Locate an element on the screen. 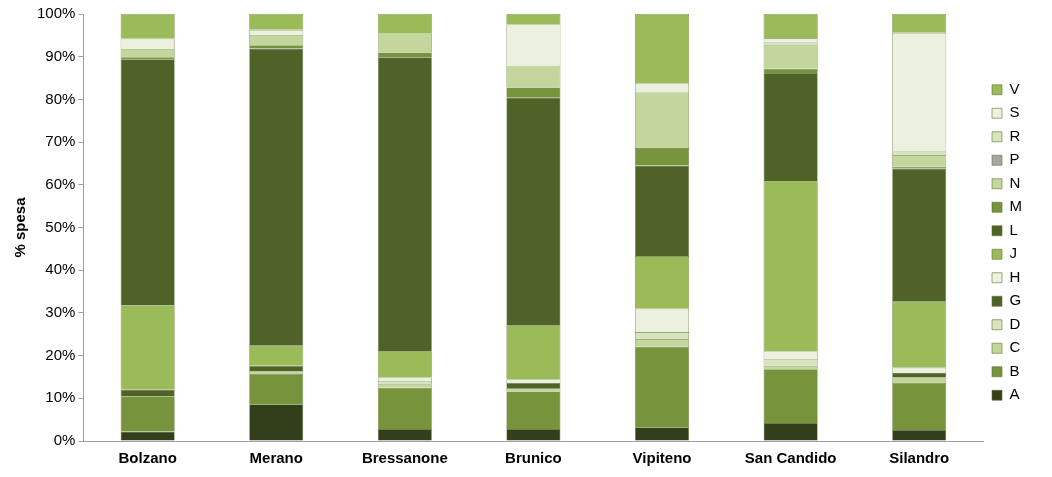  y-tick-label: 100% is located at coordinates (56, 13).